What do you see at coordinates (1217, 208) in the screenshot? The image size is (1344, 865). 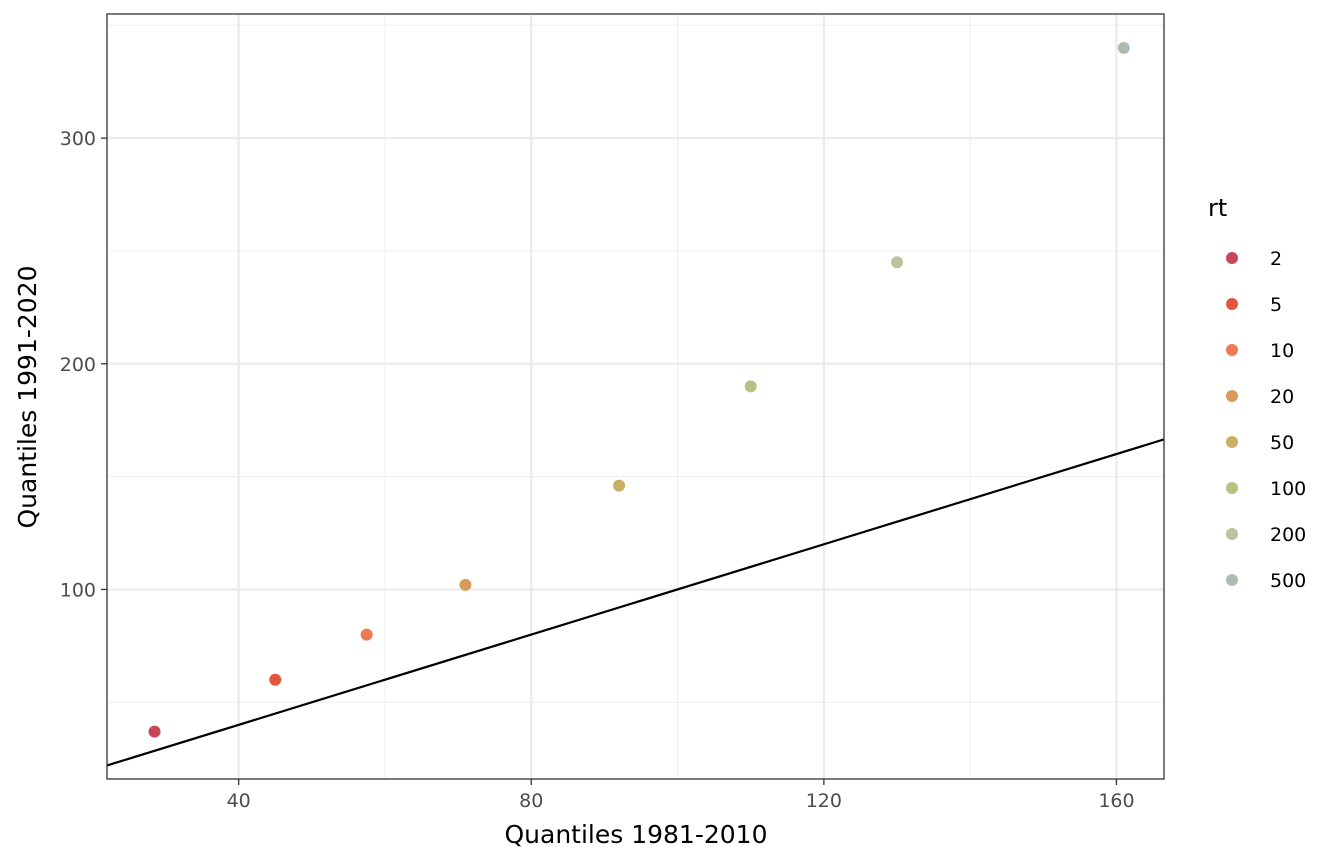 I see `legend-title: rt` at bounding box center [1217, 208].